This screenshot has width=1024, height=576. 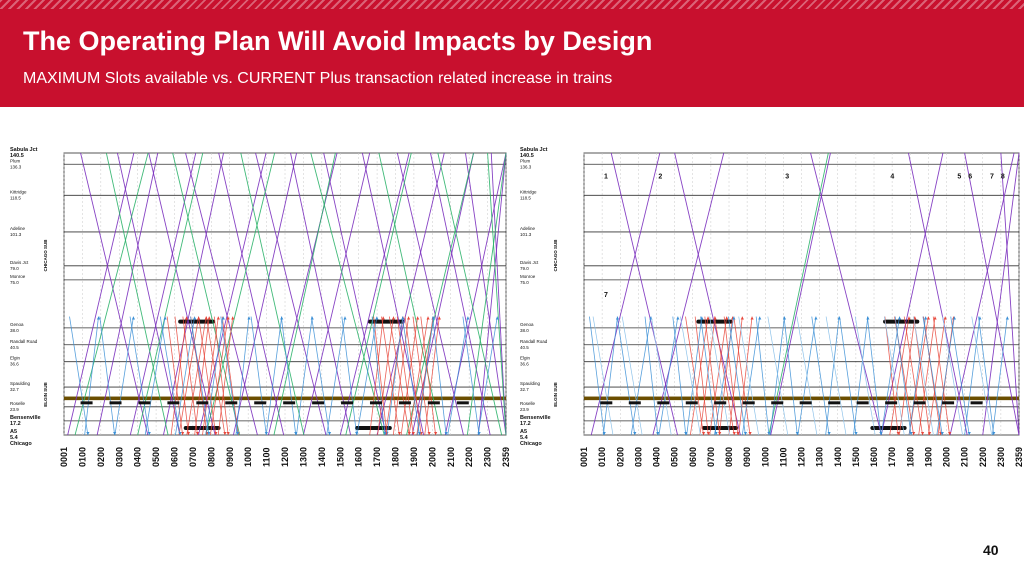 I want to click on station-label: 38.0, so click(x=14, y=330).